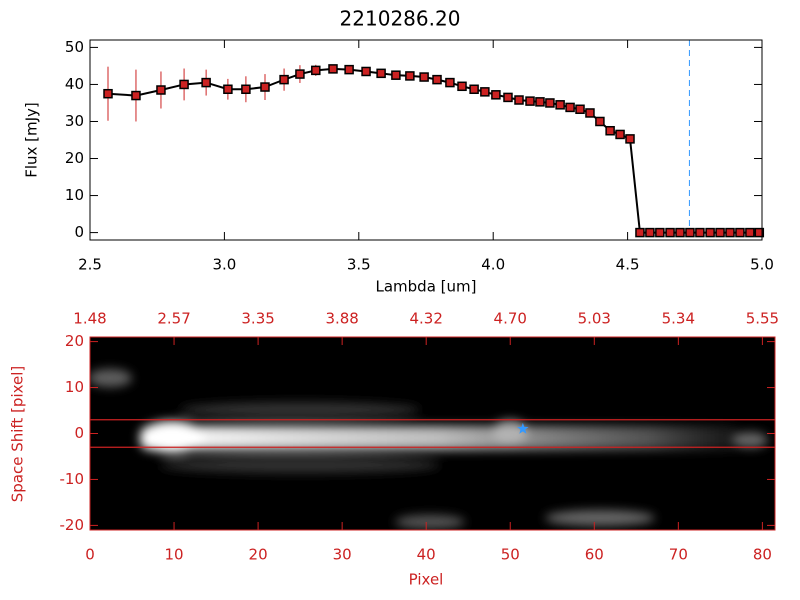 This screenshot has height=600, width=800. I want to click on y-axis-label: Space Shift [pixel], so click(18, 434).